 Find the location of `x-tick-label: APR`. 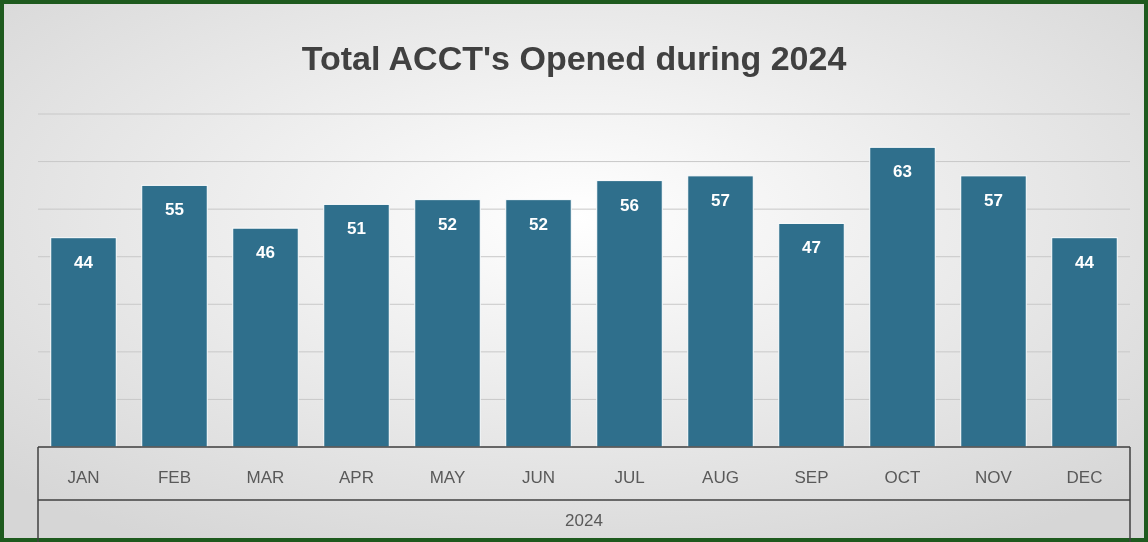

x-tick-label: APR is located at coordinates (356, 477).